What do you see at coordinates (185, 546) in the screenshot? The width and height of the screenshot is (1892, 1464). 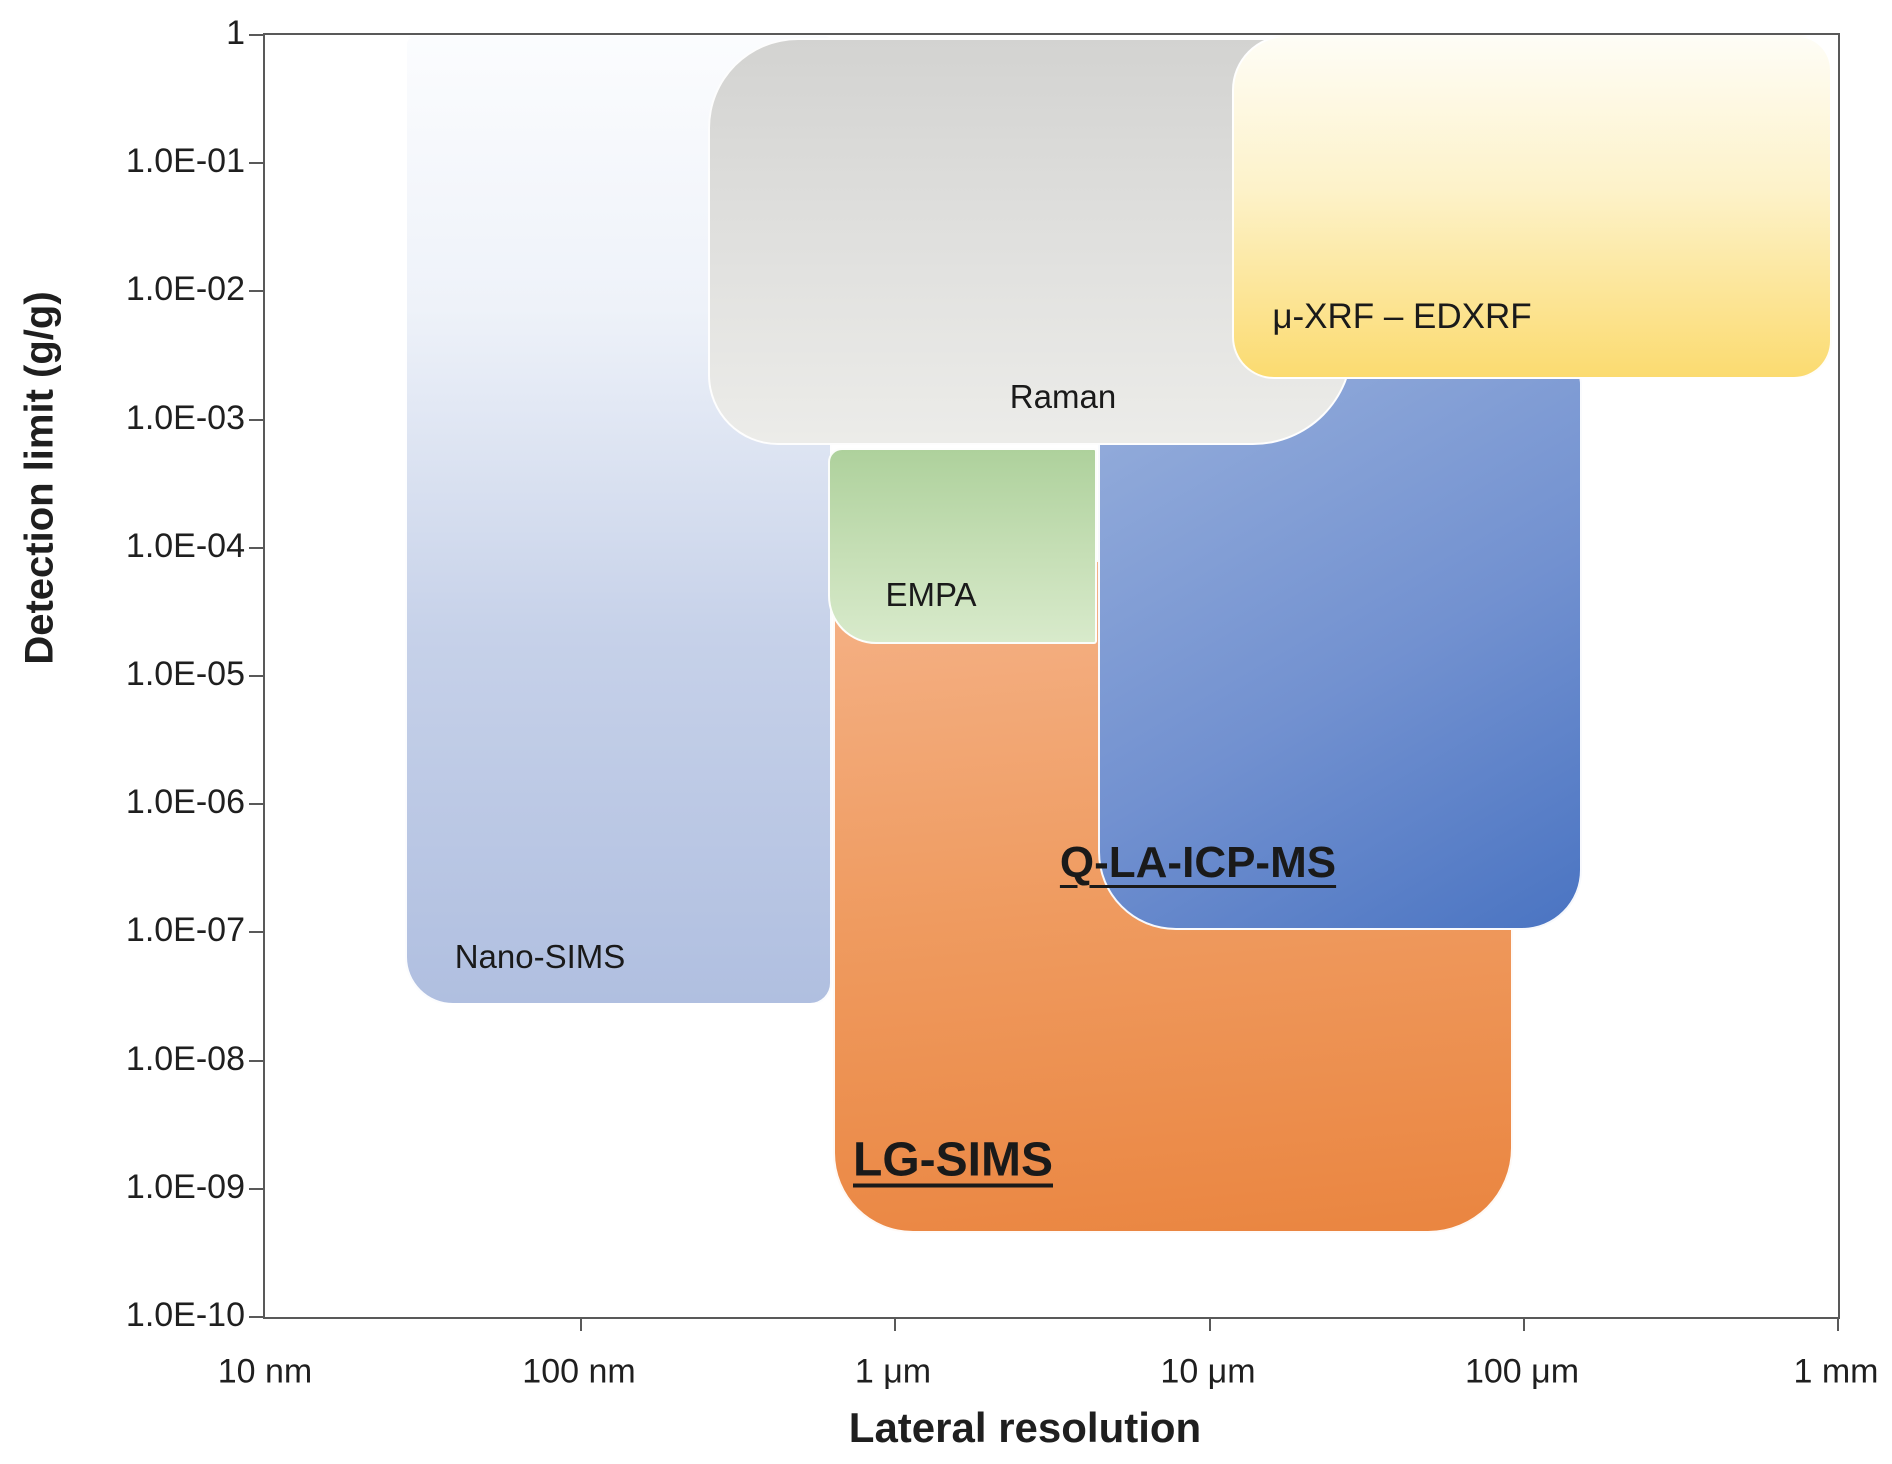 I see `y-tick-label: 1.0E-04` at bounding box center [185, 546].